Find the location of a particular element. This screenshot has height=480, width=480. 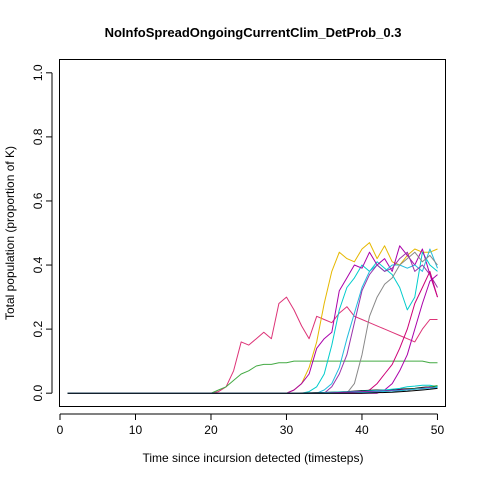

y-tick-label: 0.4 is located at coordinates (38, 264).